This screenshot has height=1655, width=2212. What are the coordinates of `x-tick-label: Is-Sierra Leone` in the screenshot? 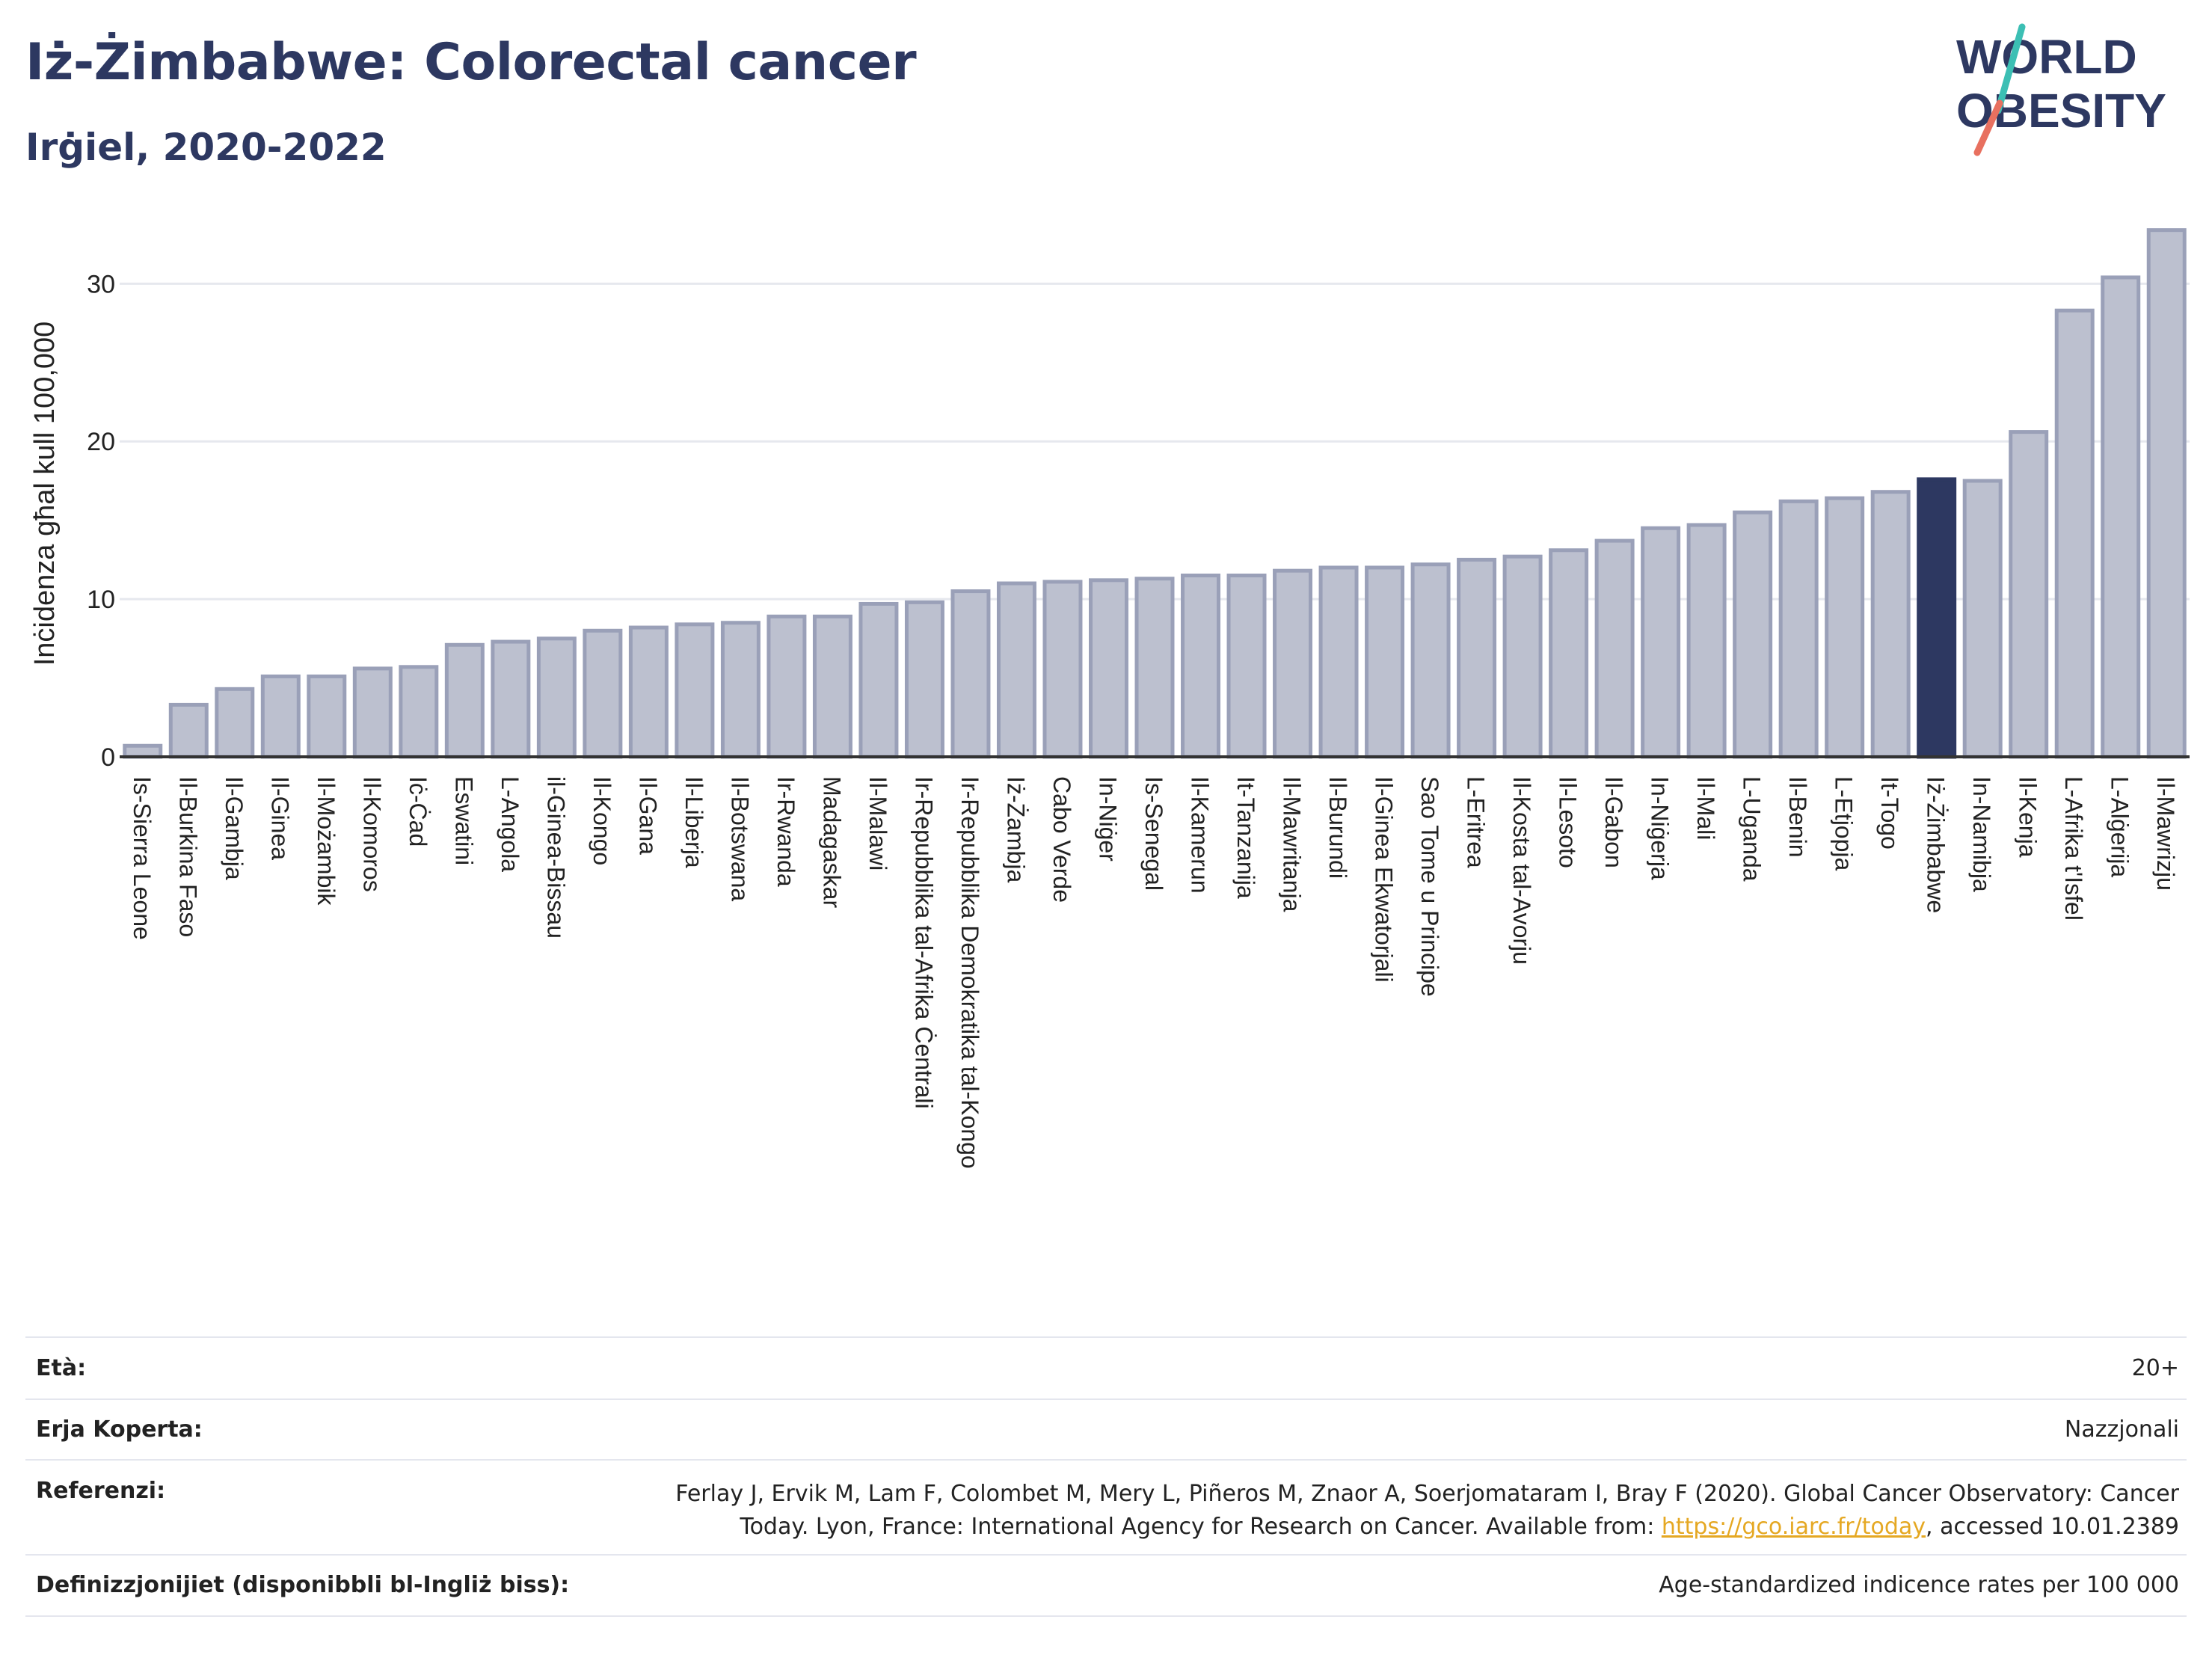 It's located at (142, 858).